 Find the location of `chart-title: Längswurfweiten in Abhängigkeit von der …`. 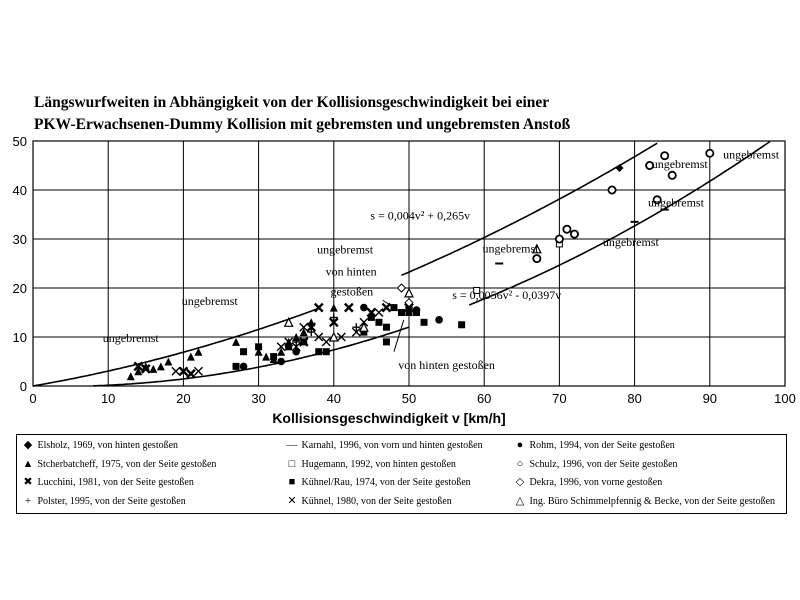

chart-title: Längswurfweiten in Abhängigkeit von der … is located at coordinates (404, 114).